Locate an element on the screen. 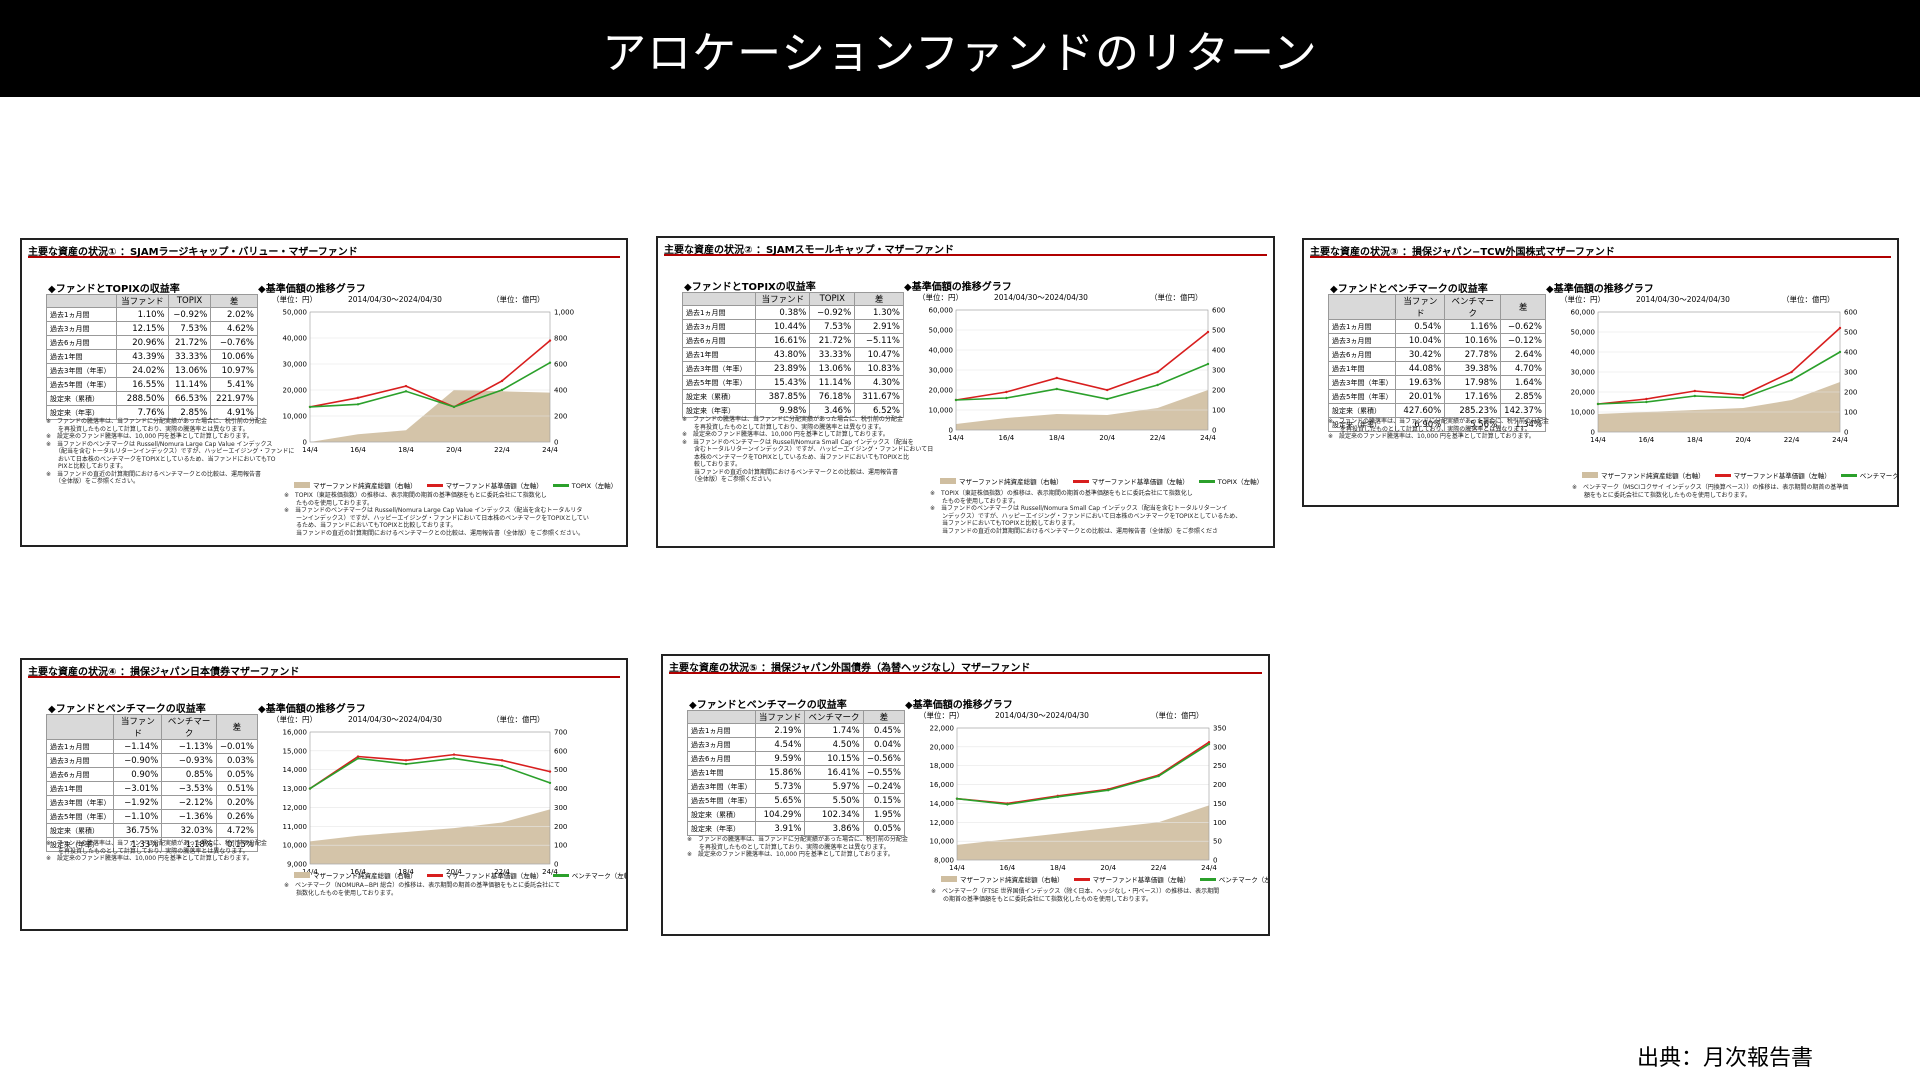  table-cell: 20.96% is located at coordinates (142, 342).